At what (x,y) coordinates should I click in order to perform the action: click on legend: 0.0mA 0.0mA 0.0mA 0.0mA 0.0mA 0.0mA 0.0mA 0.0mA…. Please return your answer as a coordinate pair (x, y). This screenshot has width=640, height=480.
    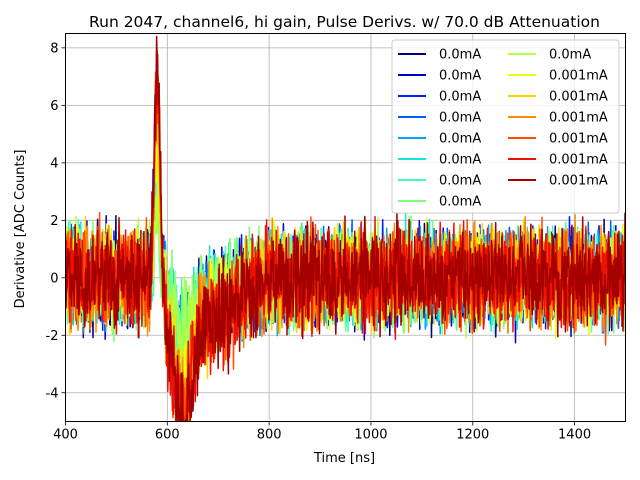
    Looking at the image, I should click on (505, 126).